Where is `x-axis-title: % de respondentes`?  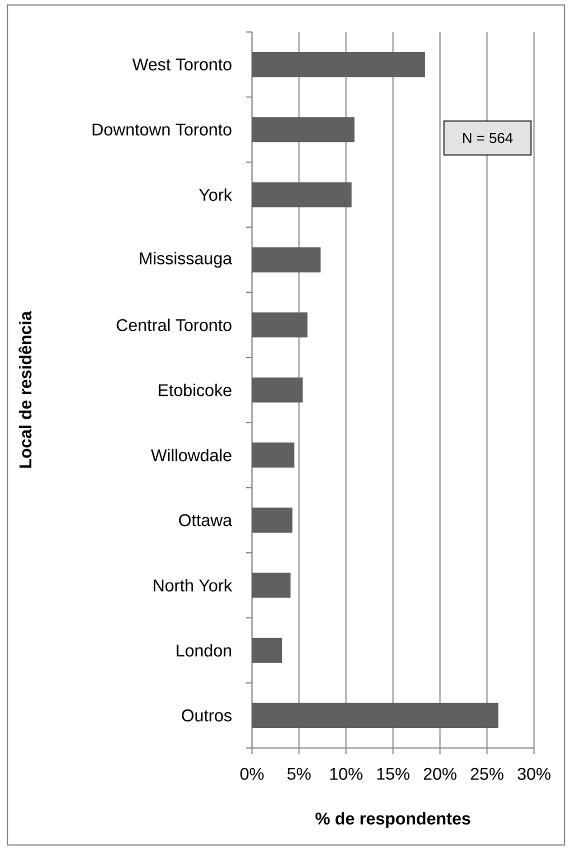 x-axis-title: % de respondentes is located at coordinates (392, 820).